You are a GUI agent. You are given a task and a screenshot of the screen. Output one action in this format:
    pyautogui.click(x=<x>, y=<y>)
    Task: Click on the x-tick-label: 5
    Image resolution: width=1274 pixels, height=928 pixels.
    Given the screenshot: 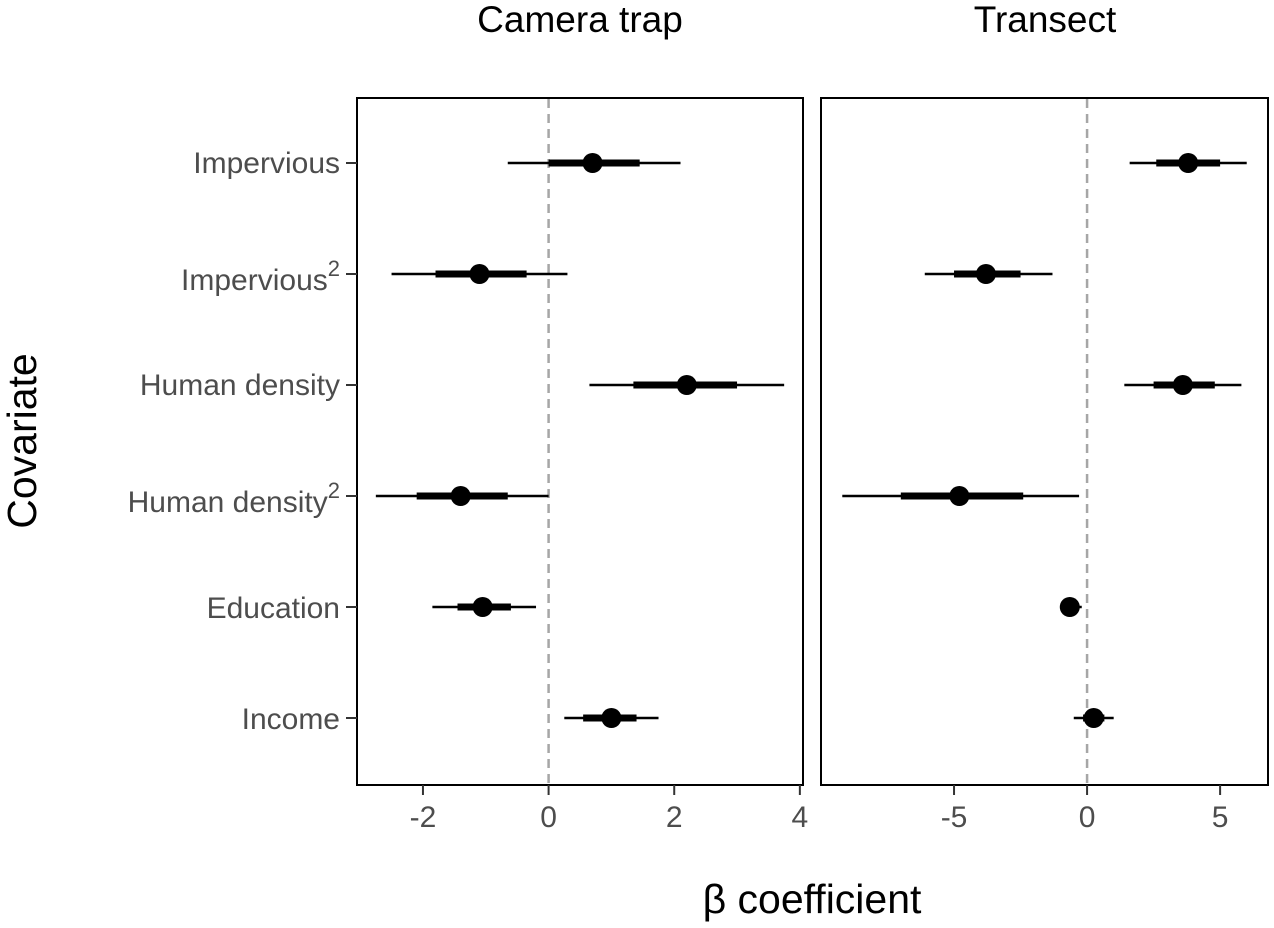 What is the action you would take?
    pyautogui.click(x=1220, y=817)
    